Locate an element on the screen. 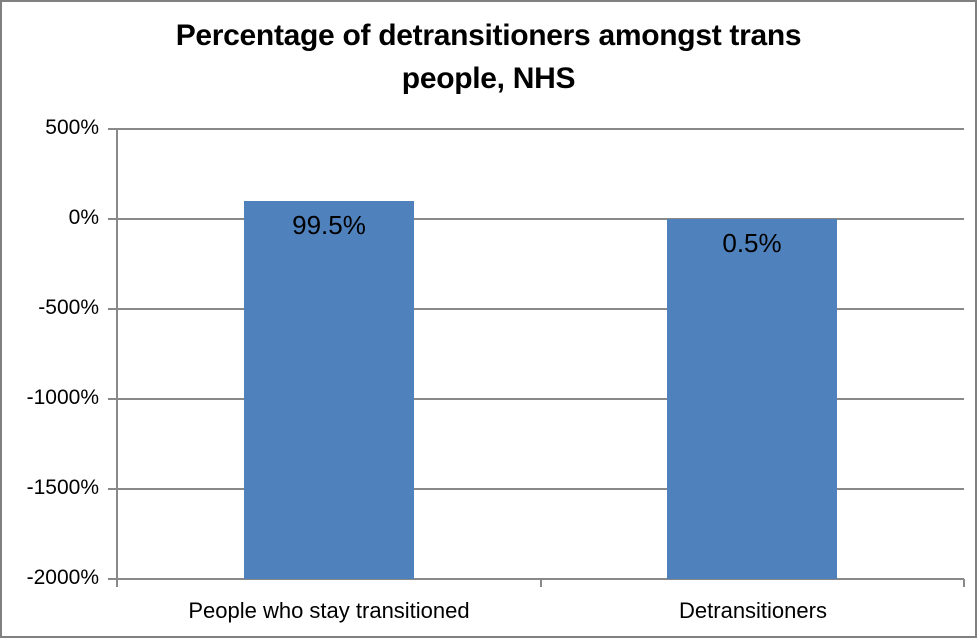 The height and width of the screenshot is (638, 977). y-tick-label: 500% is located at coordinates (72, 127).